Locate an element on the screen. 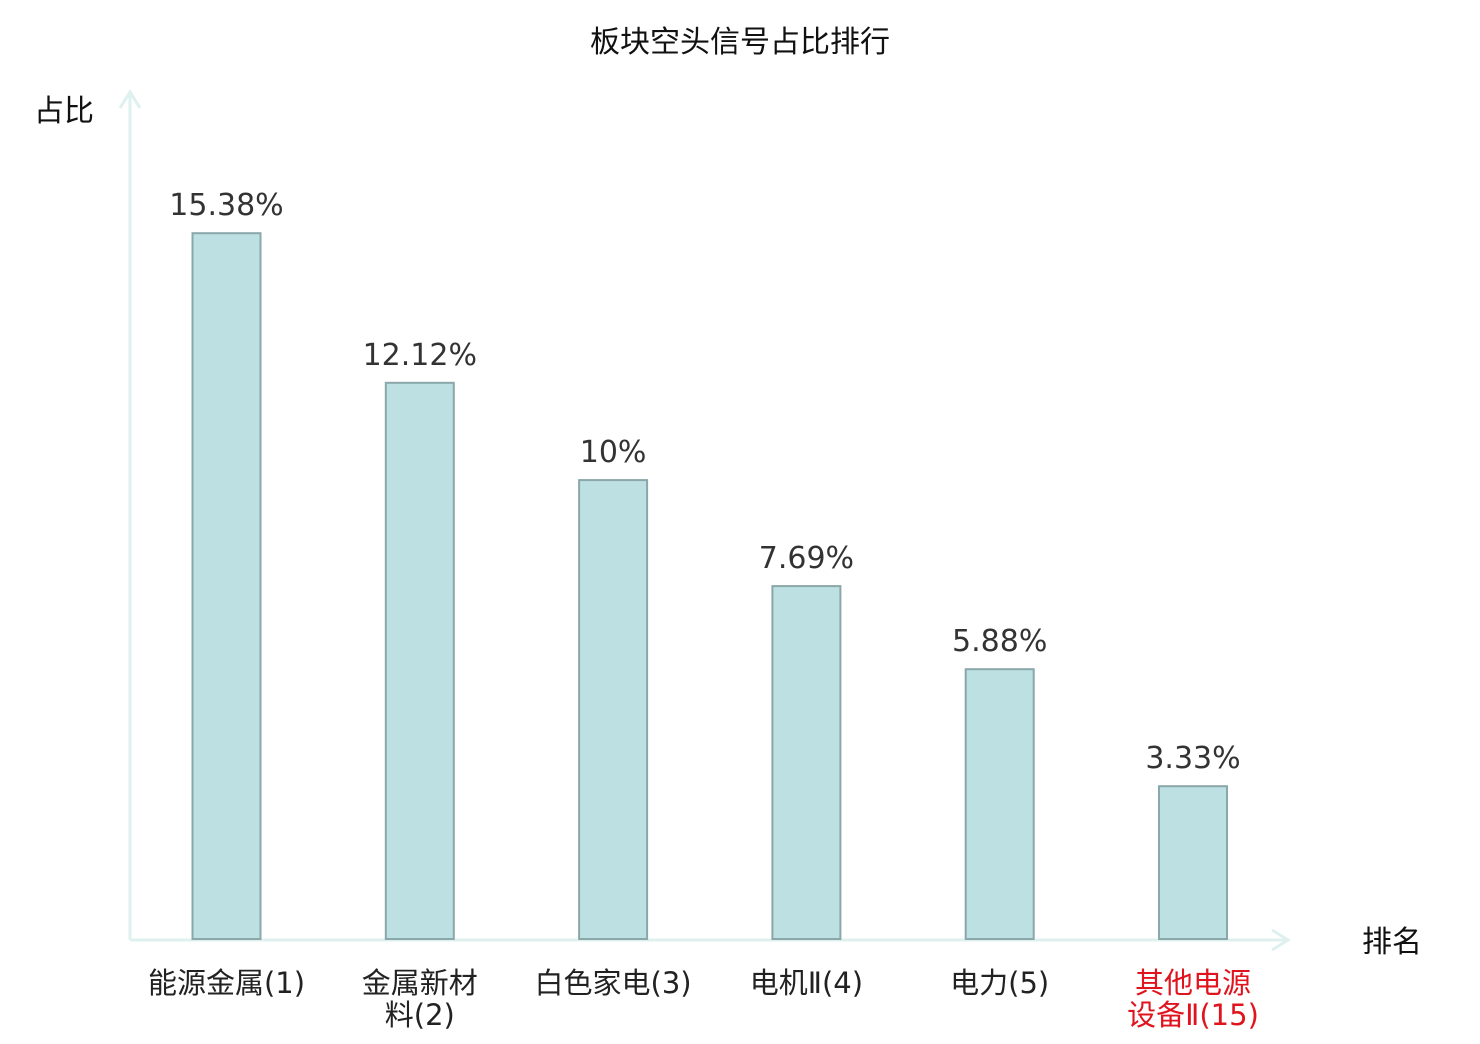 The width and height of the screenshot is (1480, 1044). bar-value-label: 7.69% is located at coordinates (806, 558).